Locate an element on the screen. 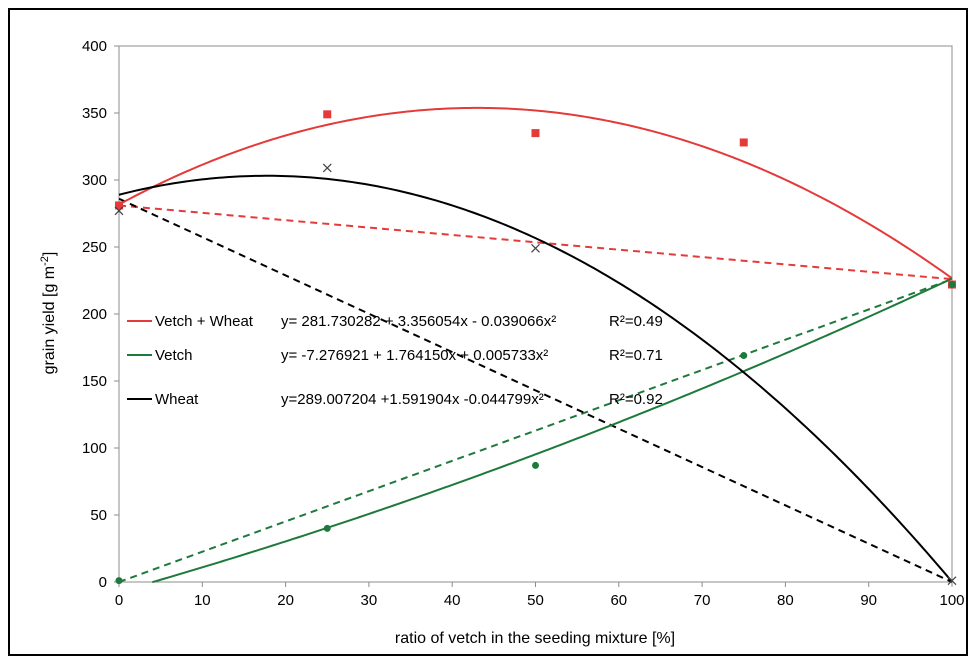  x-tick-label: 80 is located at coordinates (785, 600).